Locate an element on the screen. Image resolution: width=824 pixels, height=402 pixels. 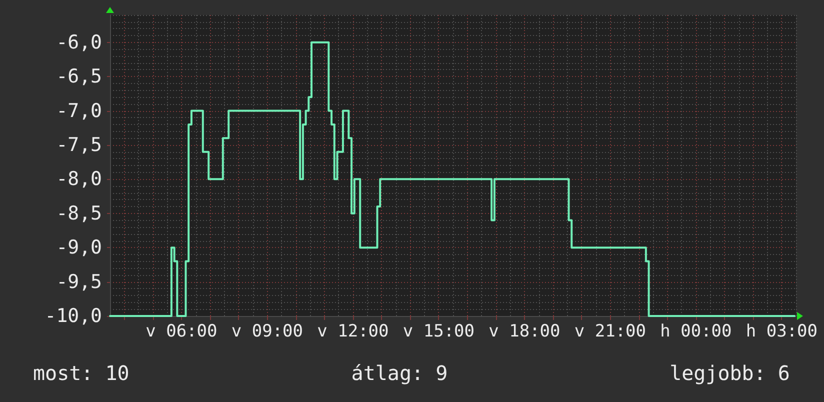
y-tick-label: -6,5 is located at coordinates (79, 77).